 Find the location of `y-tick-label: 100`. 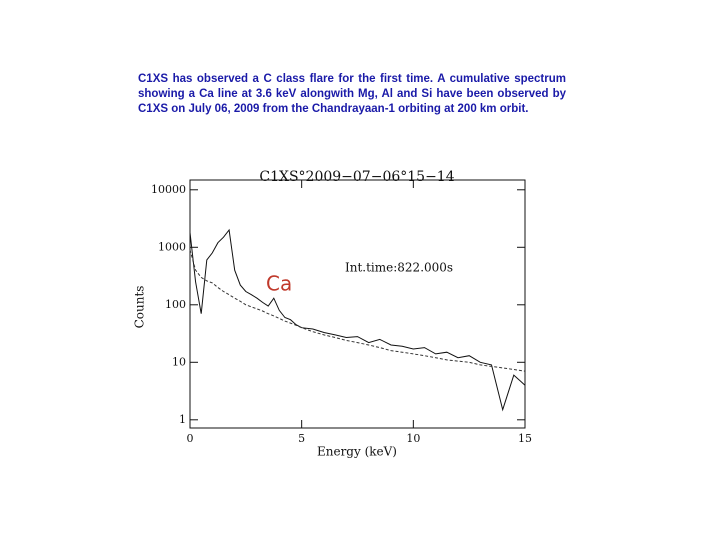

y-tick-label: 100 is located at coordinates (175, 304).